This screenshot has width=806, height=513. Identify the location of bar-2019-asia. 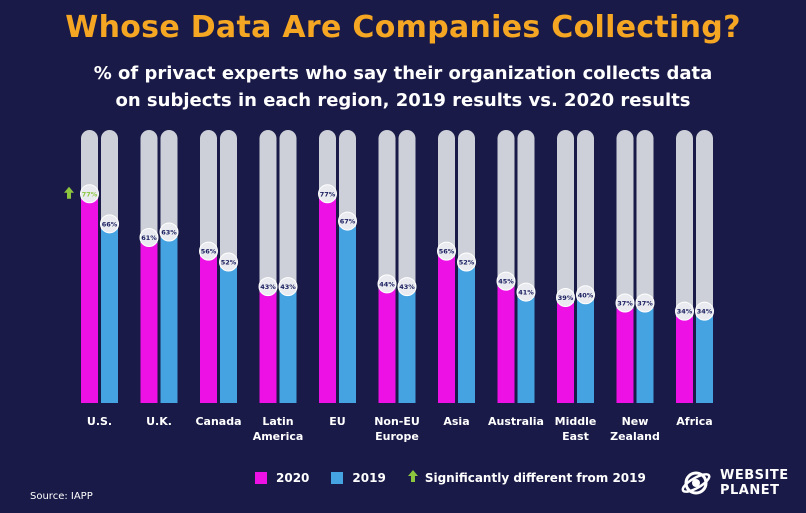
(466, 332).